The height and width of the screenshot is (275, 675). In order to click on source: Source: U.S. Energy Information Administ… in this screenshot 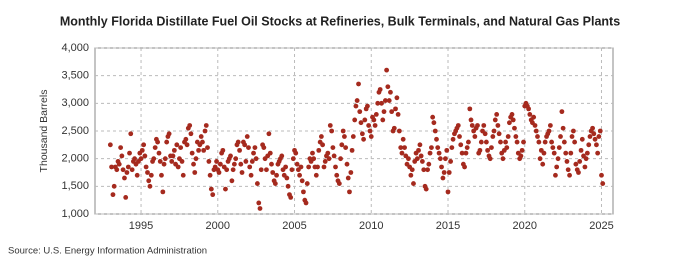, I will do `click(107, 251)`.